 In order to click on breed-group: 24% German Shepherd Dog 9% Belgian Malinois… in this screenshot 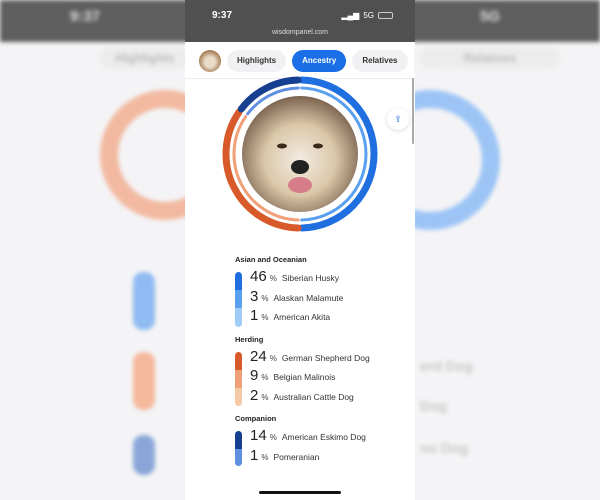, I will do `click(322, 377)`.